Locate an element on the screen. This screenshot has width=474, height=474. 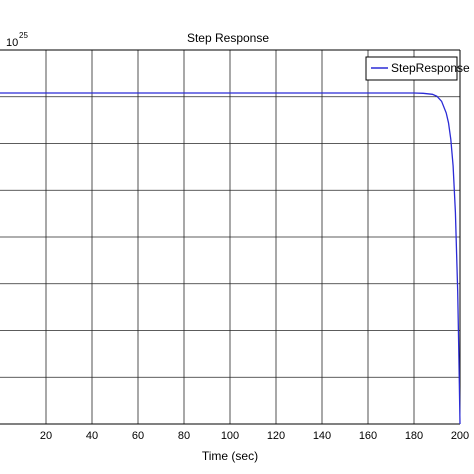
x-tick-labels: 20 40 60 80 100 120 140 160 180 200 is located at coordinates (254, 436).